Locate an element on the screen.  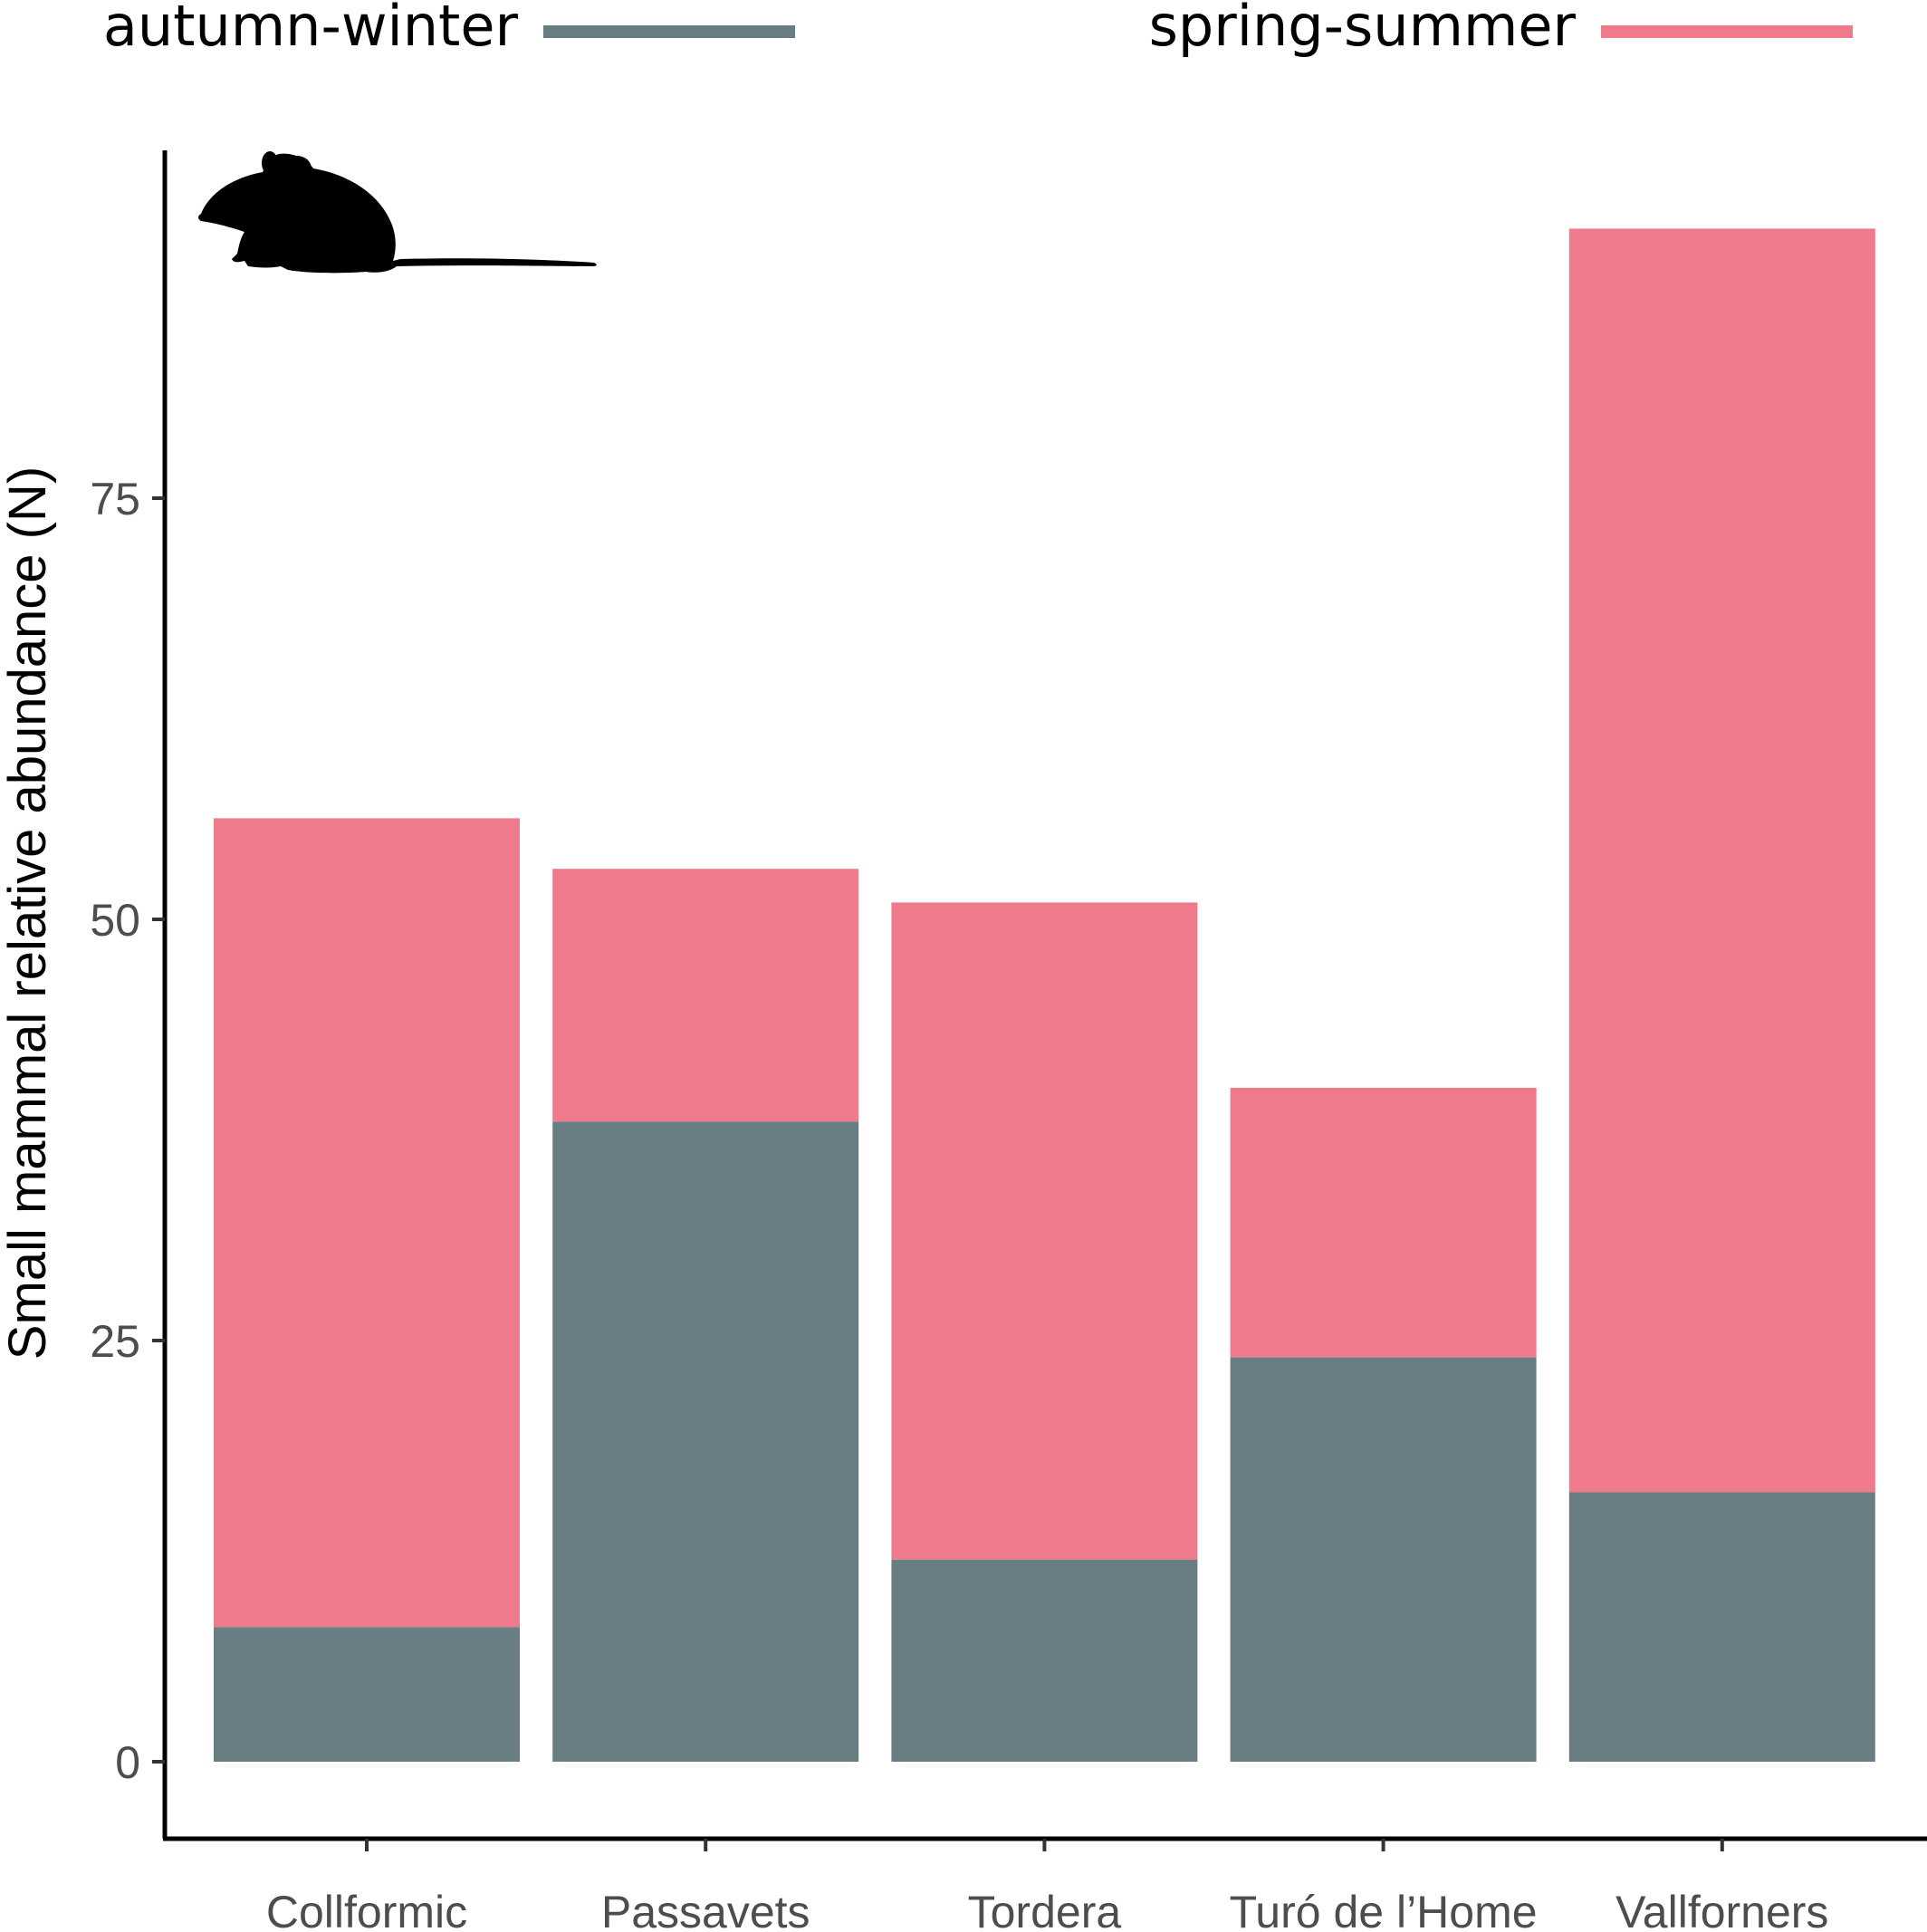
x-tick-label: Turó de l’Home is located at coordinates (1384, 1909).